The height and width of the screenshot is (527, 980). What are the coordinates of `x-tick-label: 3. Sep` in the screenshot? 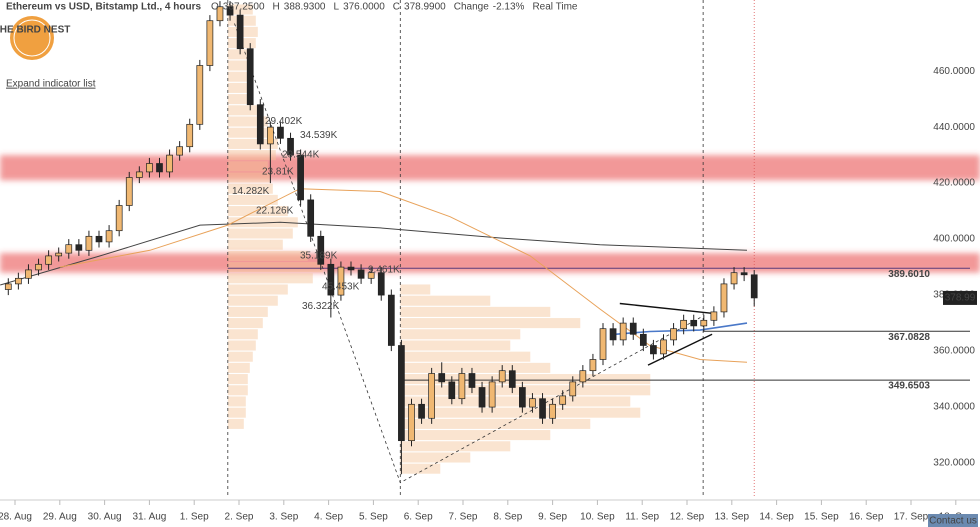 It's located at (283, 517).